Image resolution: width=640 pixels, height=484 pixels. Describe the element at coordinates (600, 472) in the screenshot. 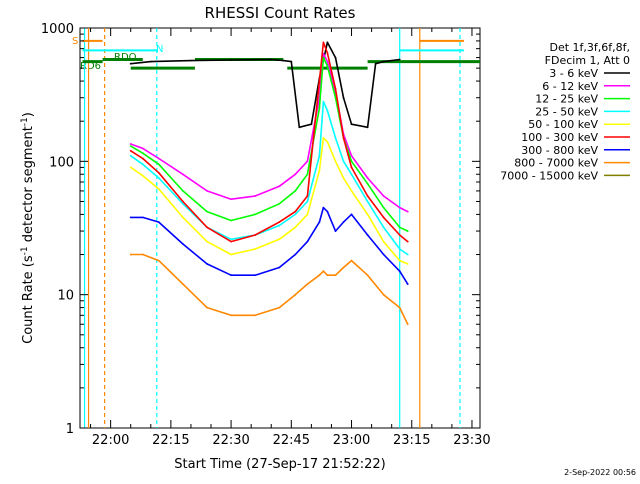

I see `footer-date: 2-Sep-2022 00:56` at that location.